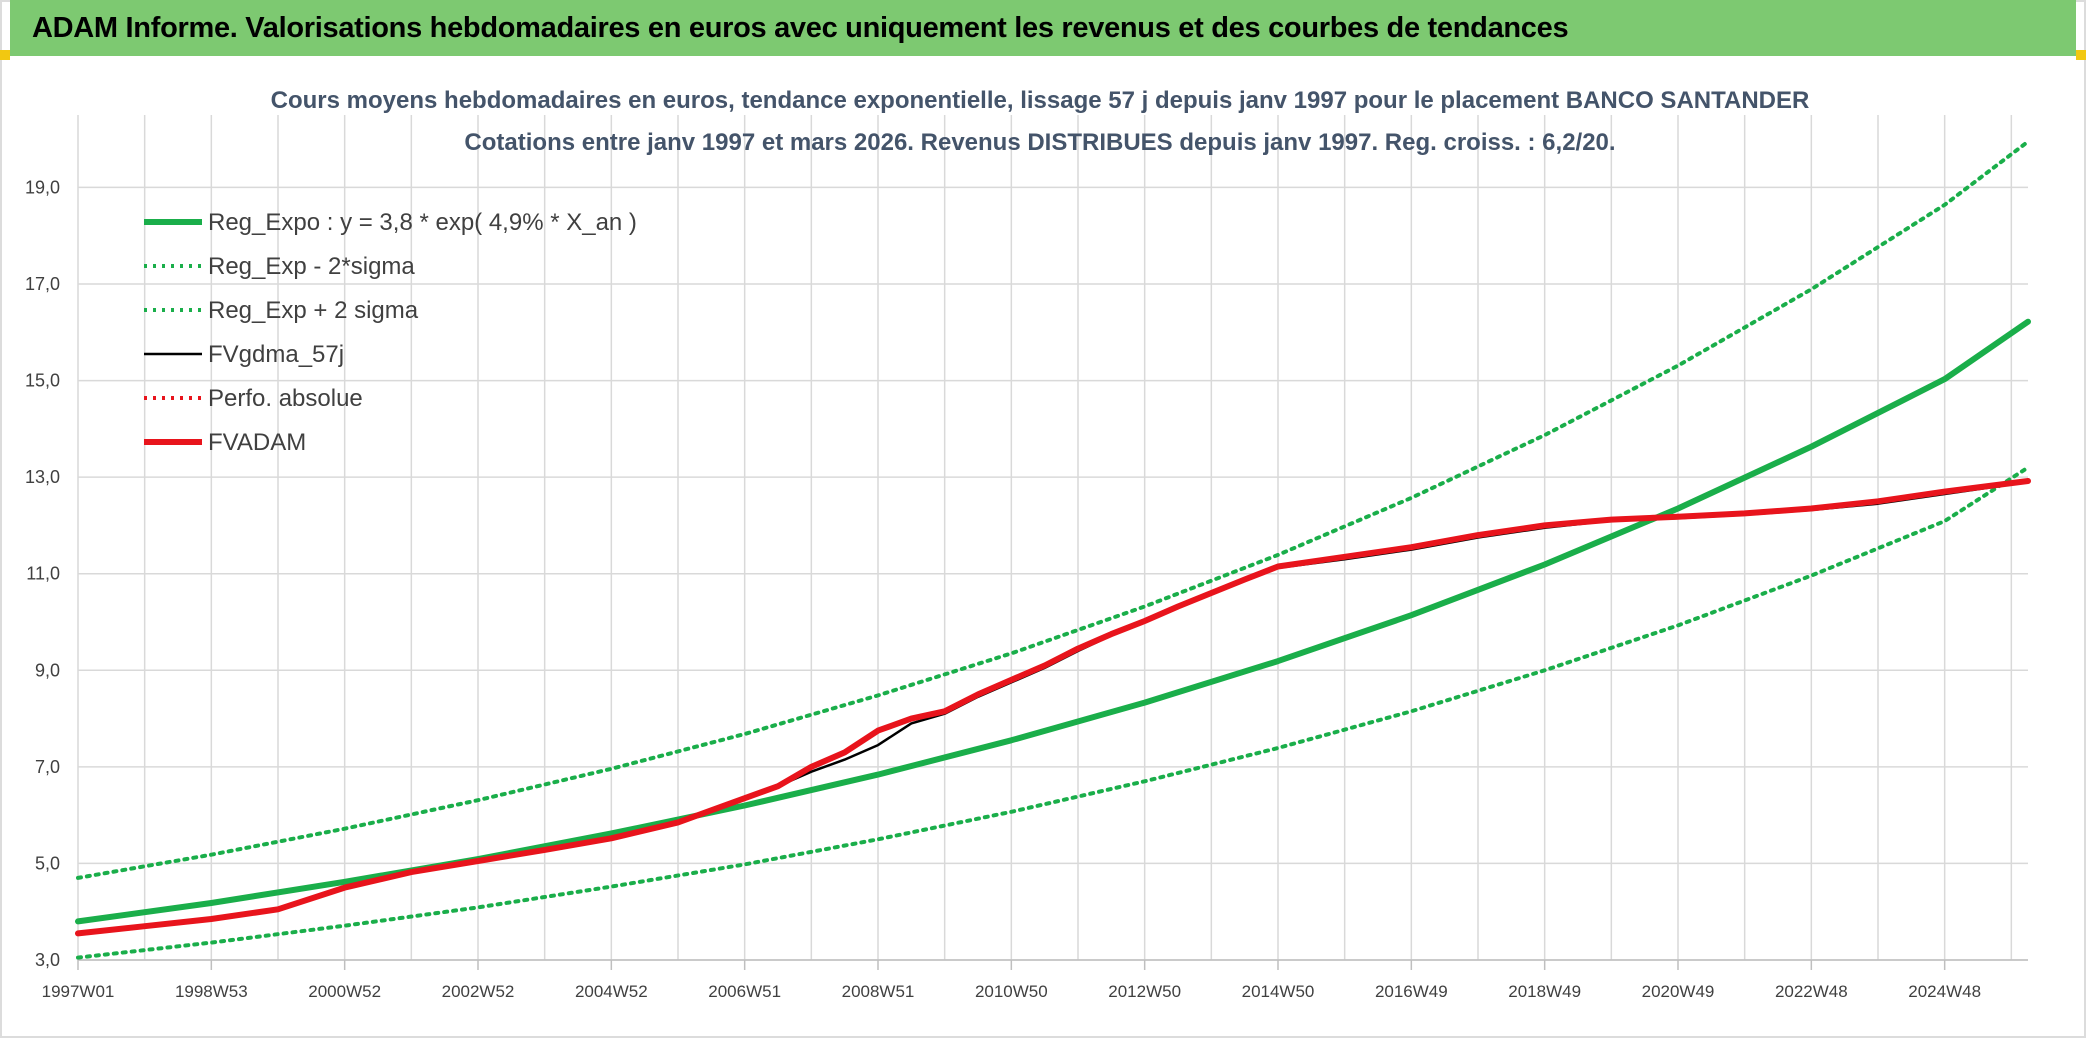  What do you see at coordinates (1678, 991) in the screenshot?
I see `x-tick-label: 2020W49` at bounding box center [1678, 991].